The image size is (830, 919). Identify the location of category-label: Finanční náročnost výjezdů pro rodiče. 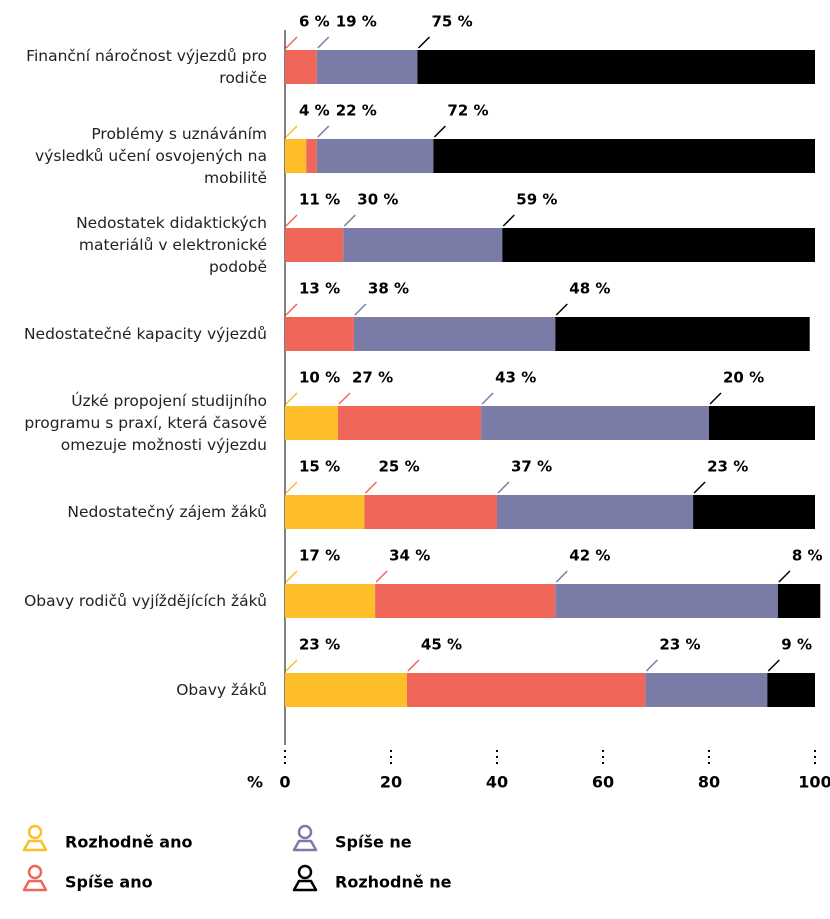
(146, 67).